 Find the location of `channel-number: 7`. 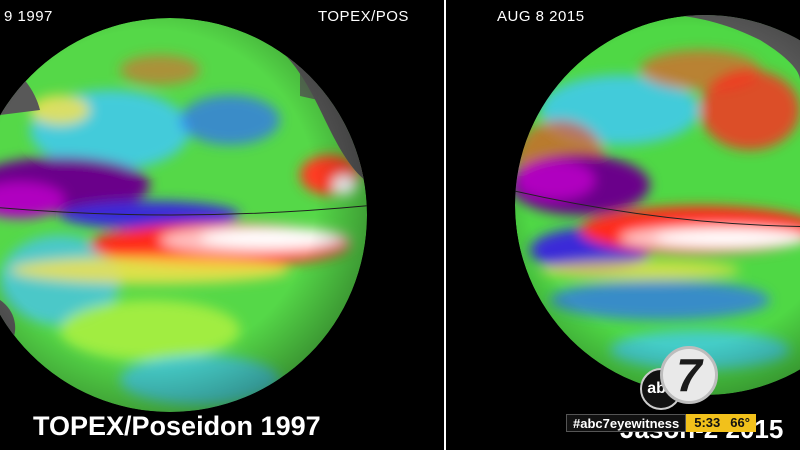

channel-number: 7 is located at coordinates (689, 375).